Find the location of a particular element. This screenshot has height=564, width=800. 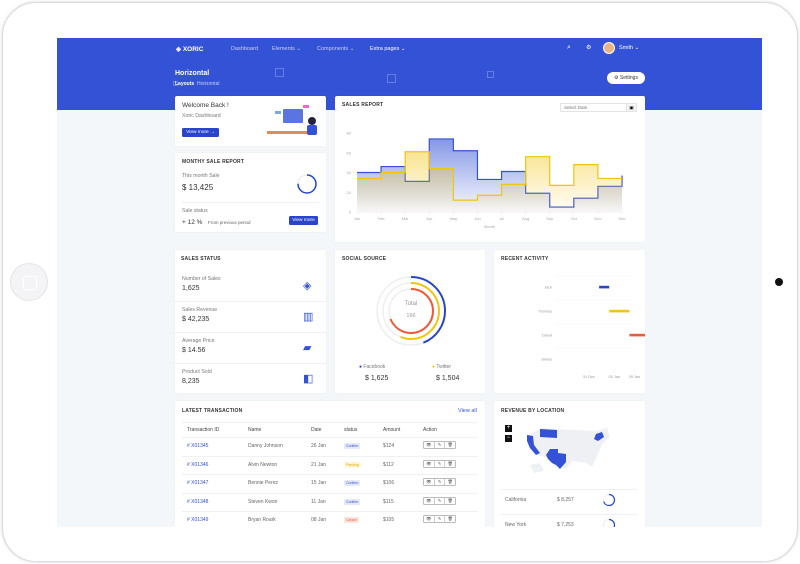

avatar is located at coordinates (609, 48).